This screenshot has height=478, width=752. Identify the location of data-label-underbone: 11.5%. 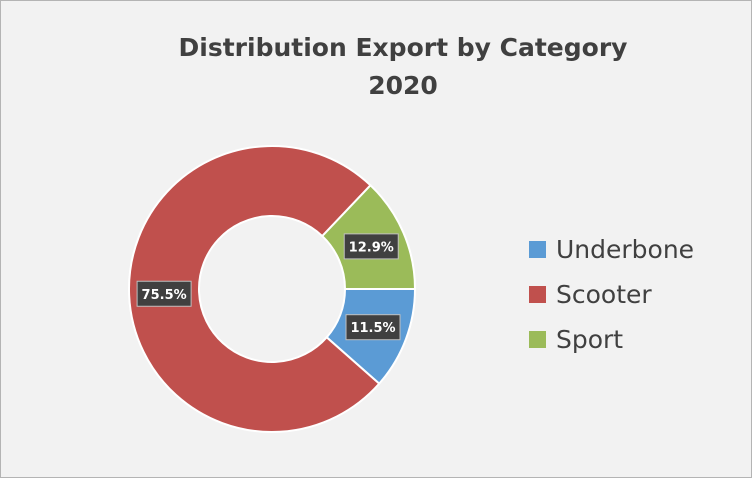
(373, 327).